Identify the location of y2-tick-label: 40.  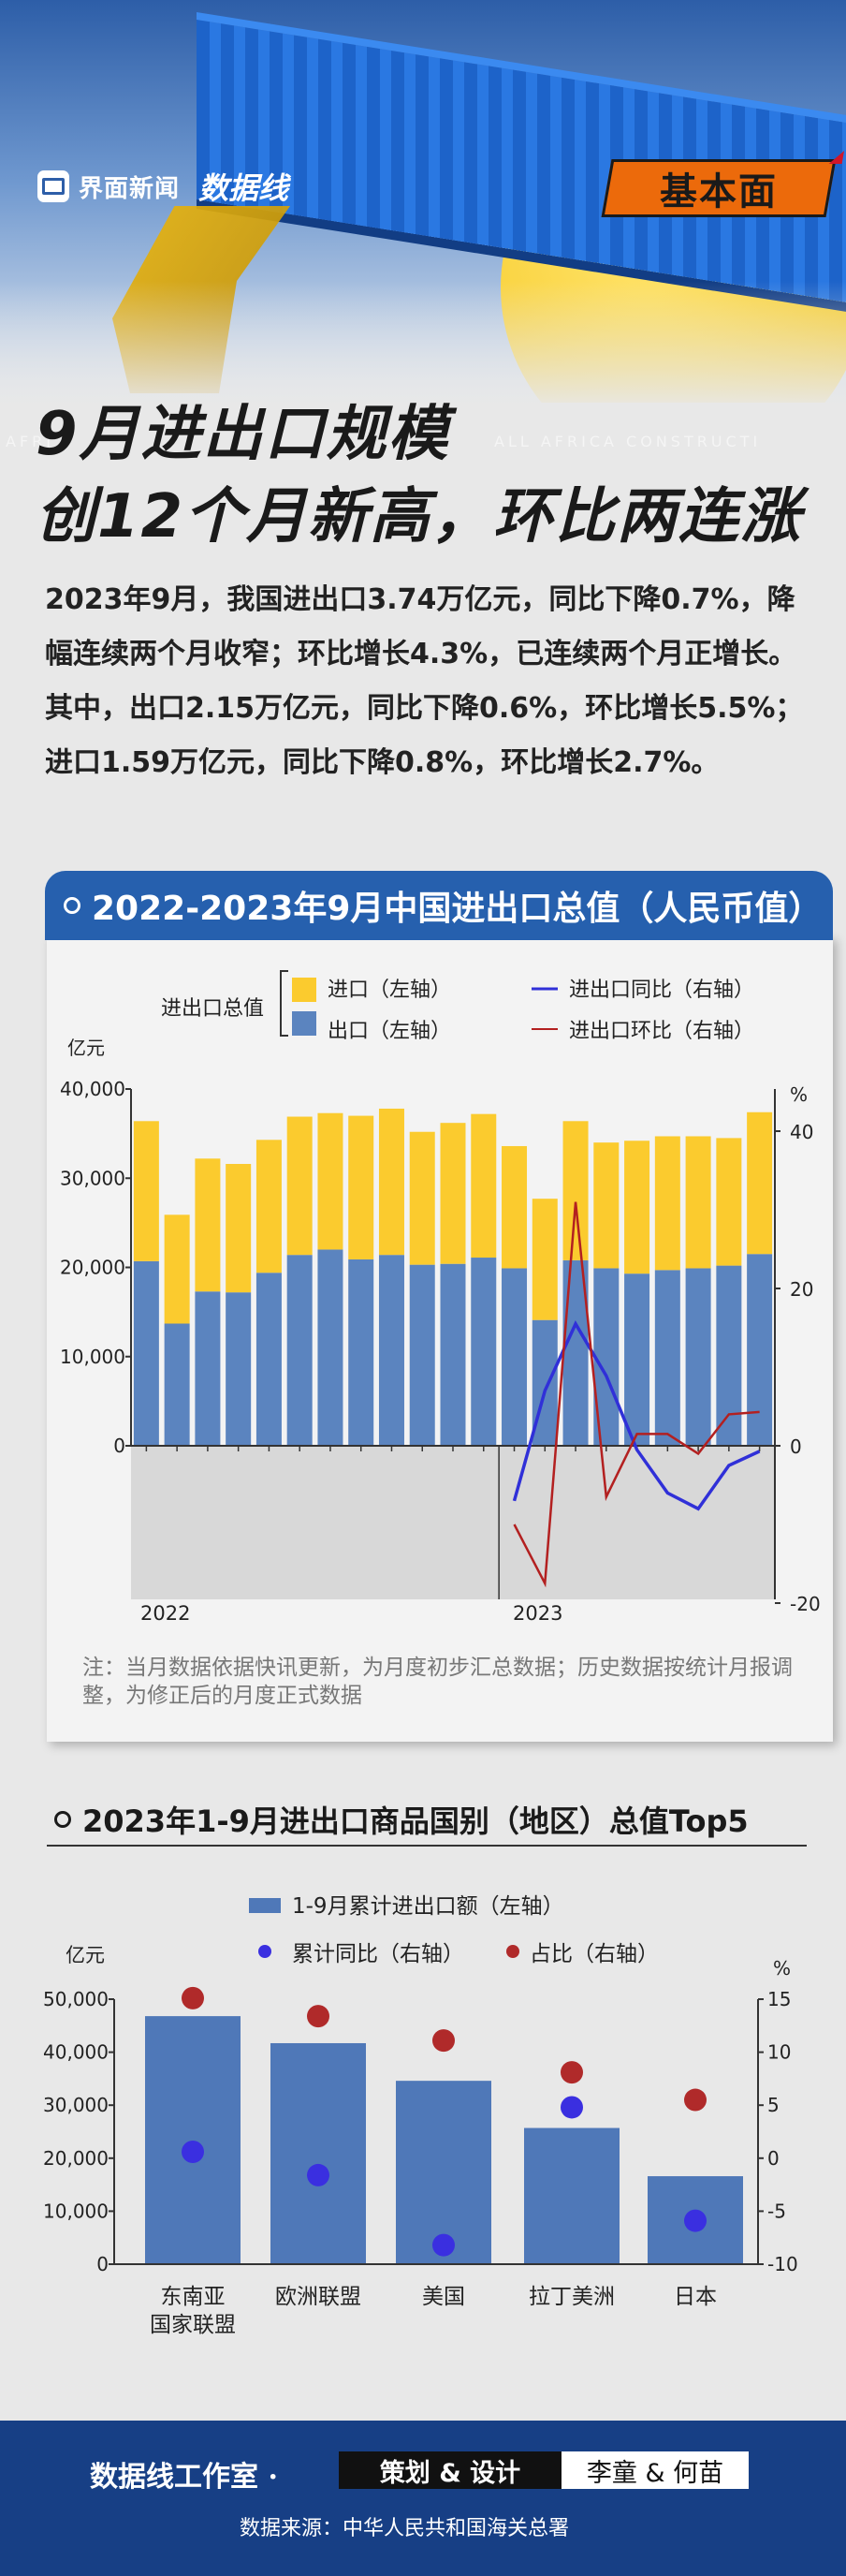
(801, 1132).